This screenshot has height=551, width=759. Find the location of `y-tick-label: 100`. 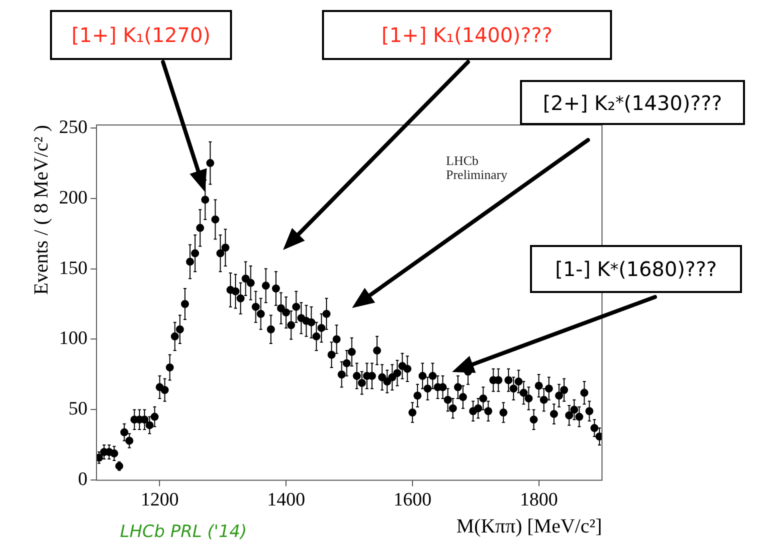

y-tick-label: 100 is located at coordinates (73, 339).